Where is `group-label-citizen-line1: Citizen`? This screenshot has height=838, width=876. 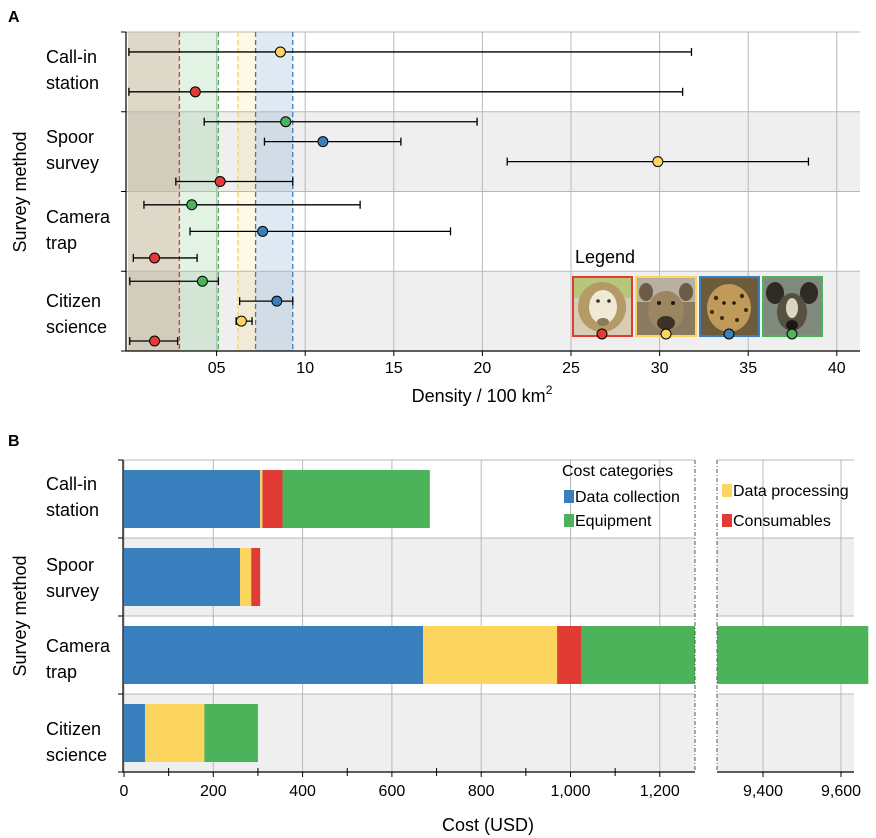
group-label-citizen-line1: Citizen is located at coordinates (73, 301).